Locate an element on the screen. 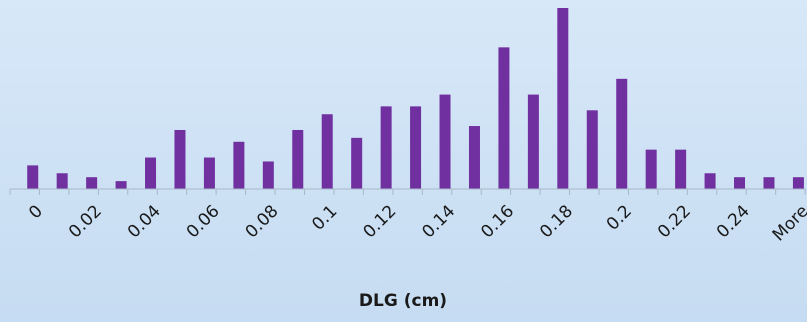 This screenshot has height=322, width=807. x-tick-label: 0.02 is located at coordinates (85, 221).